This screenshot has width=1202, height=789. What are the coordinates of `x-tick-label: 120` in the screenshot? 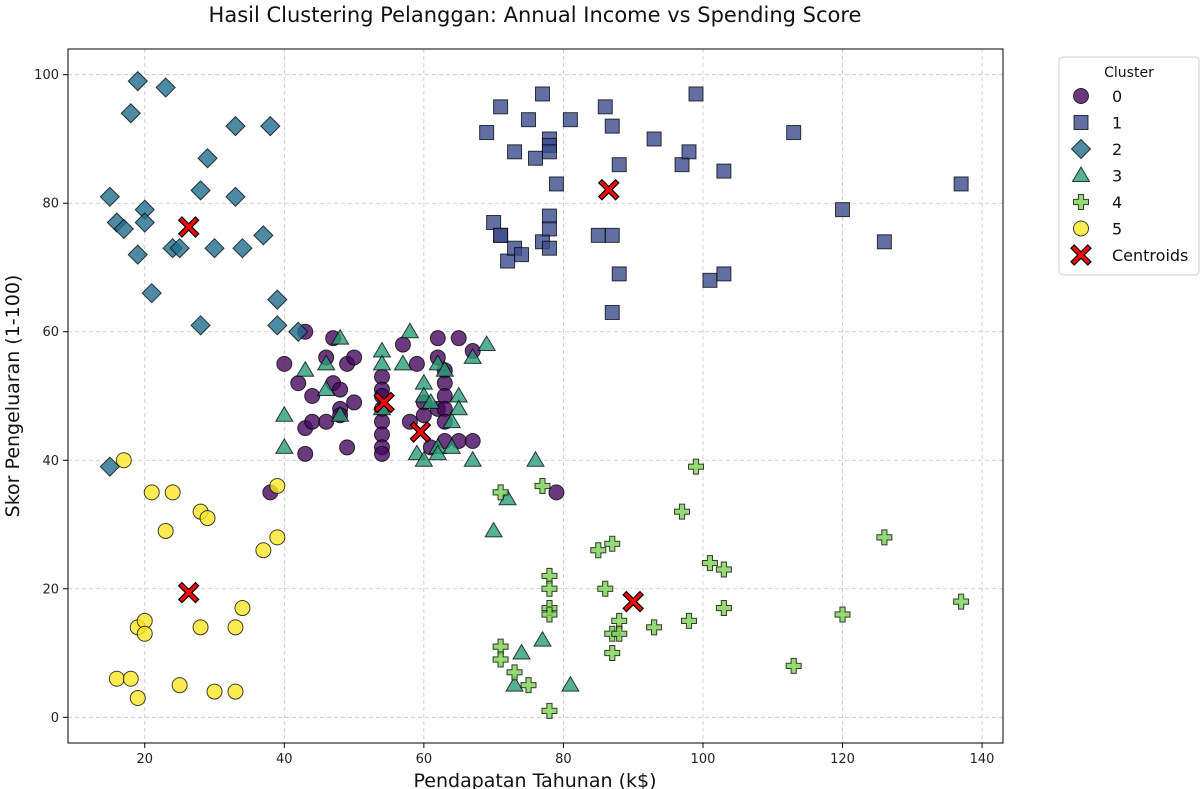 It's located at (842, 759).